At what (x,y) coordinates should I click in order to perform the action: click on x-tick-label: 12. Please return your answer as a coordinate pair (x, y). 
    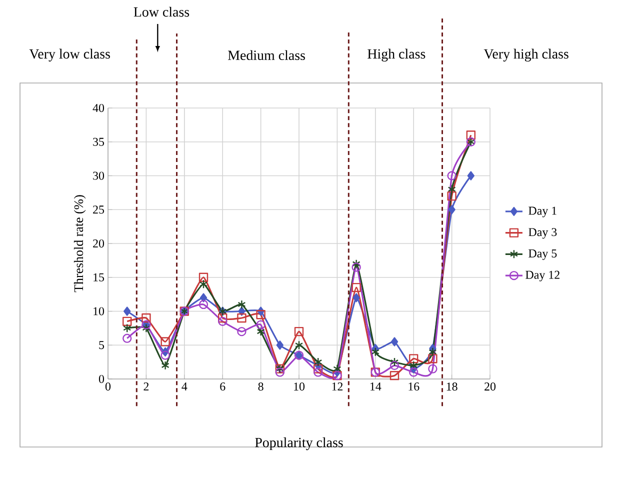
    Looking at the image, I should click on (337, 386).